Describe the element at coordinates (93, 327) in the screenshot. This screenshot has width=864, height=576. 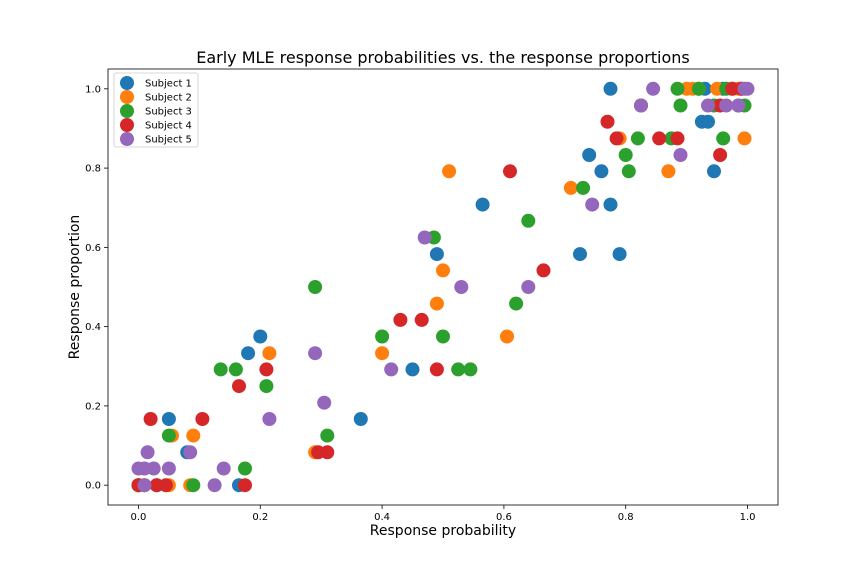
I see `y-tick-label: 0.4` at that location.